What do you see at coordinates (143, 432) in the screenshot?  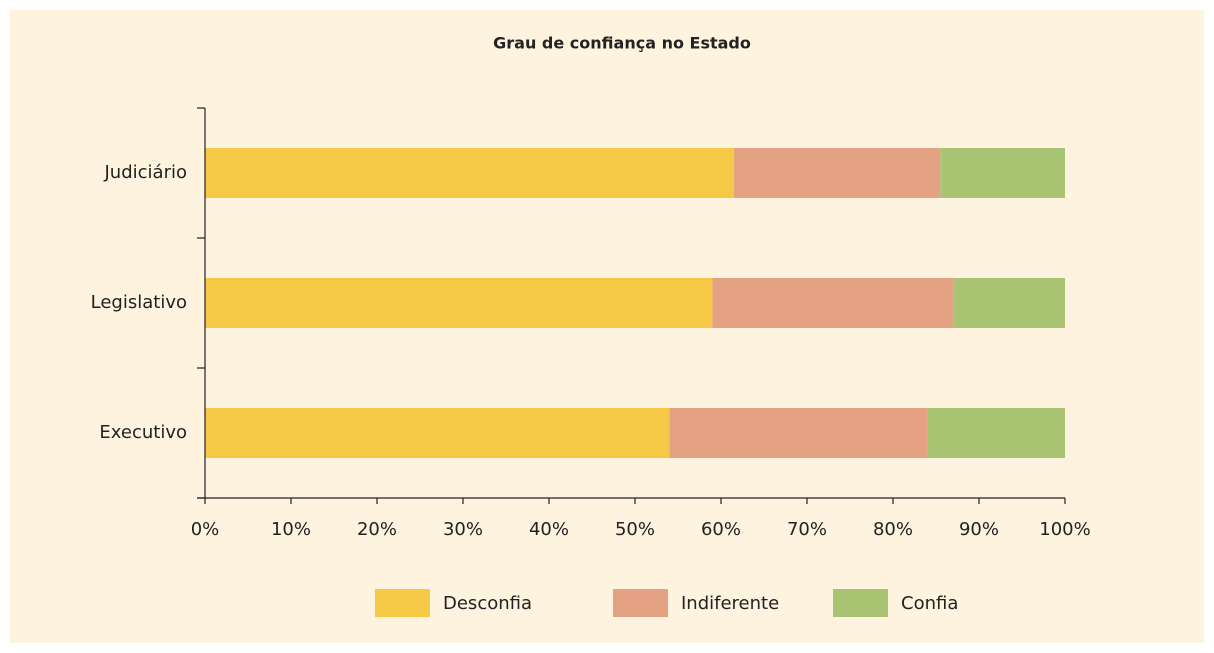 I see `y-tick-label: Executivo` at bounding box center [143, 432].